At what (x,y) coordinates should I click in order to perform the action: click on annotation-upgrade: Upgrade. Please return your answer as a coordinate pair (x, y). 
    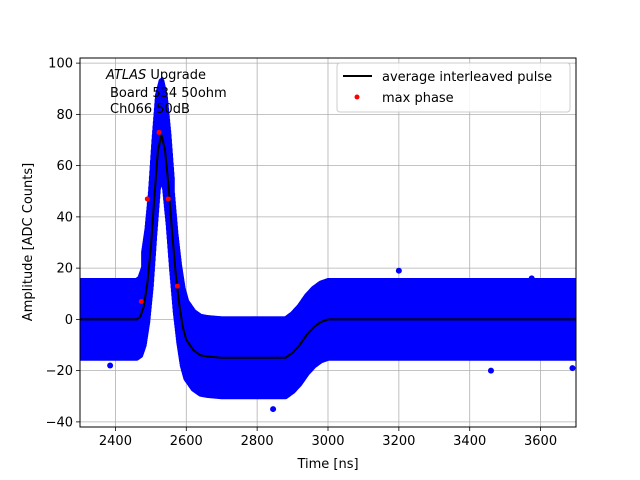
    Looking at the image, I should click on (176, 75).